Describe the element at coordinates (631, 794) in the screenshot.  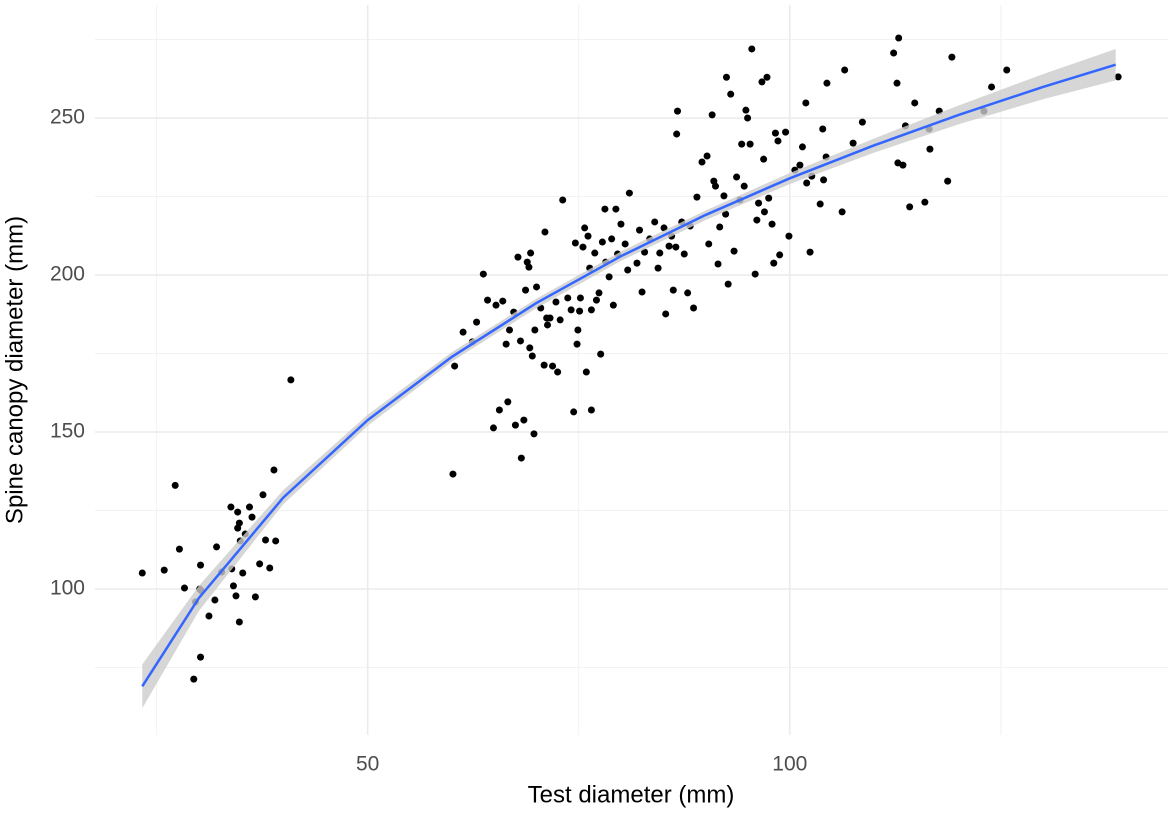
I see `x-axis-title: Test diameter (mm)` at that location.